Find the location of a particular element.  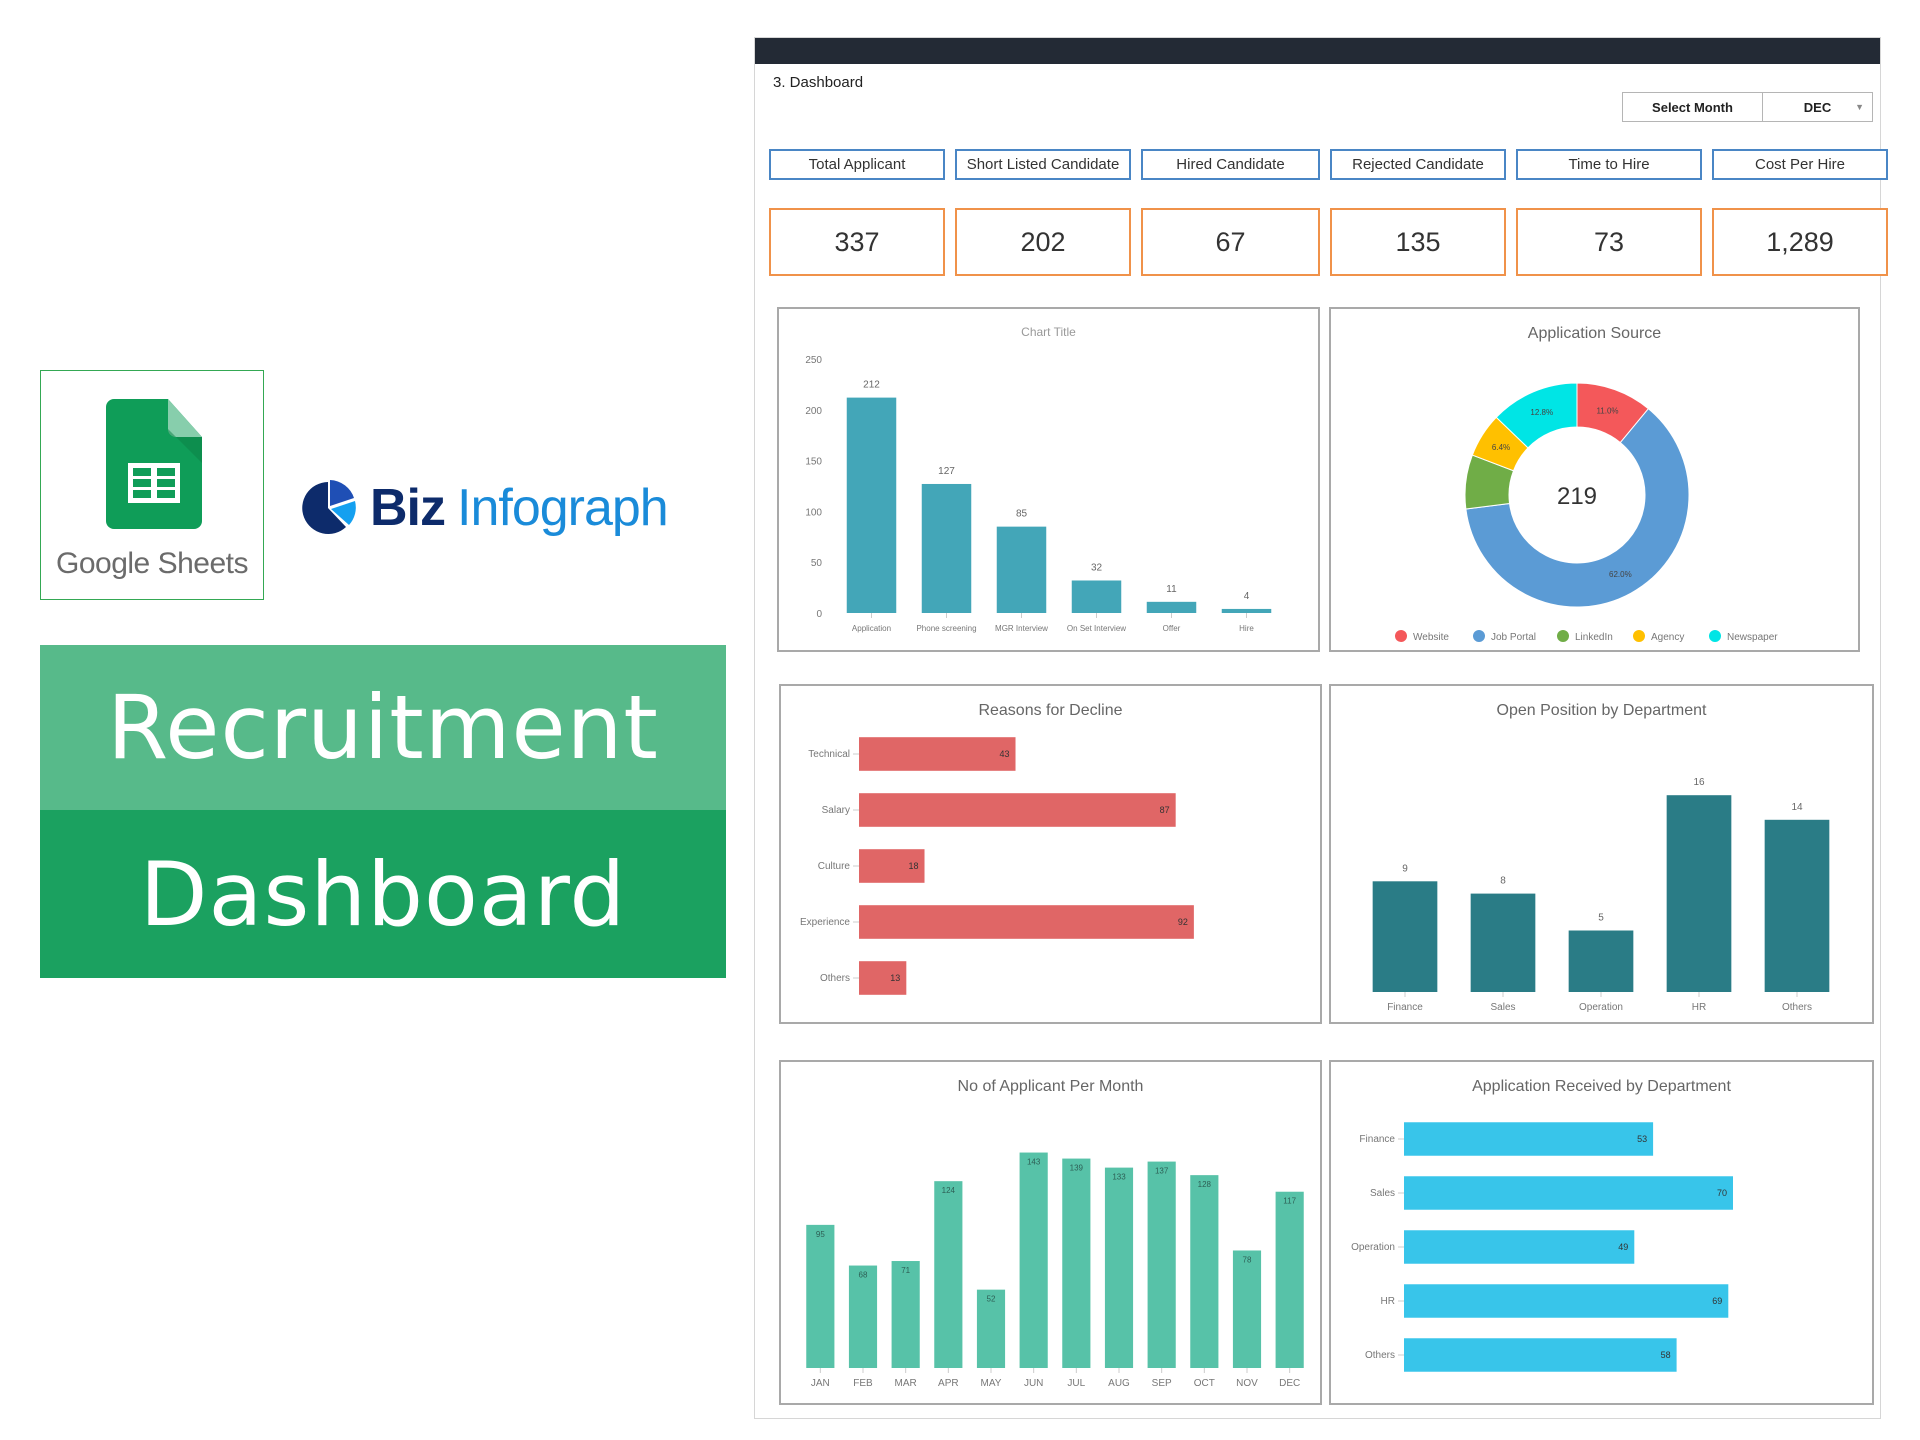

slice-label: 62.0% is located at coordinates (1620, 574).